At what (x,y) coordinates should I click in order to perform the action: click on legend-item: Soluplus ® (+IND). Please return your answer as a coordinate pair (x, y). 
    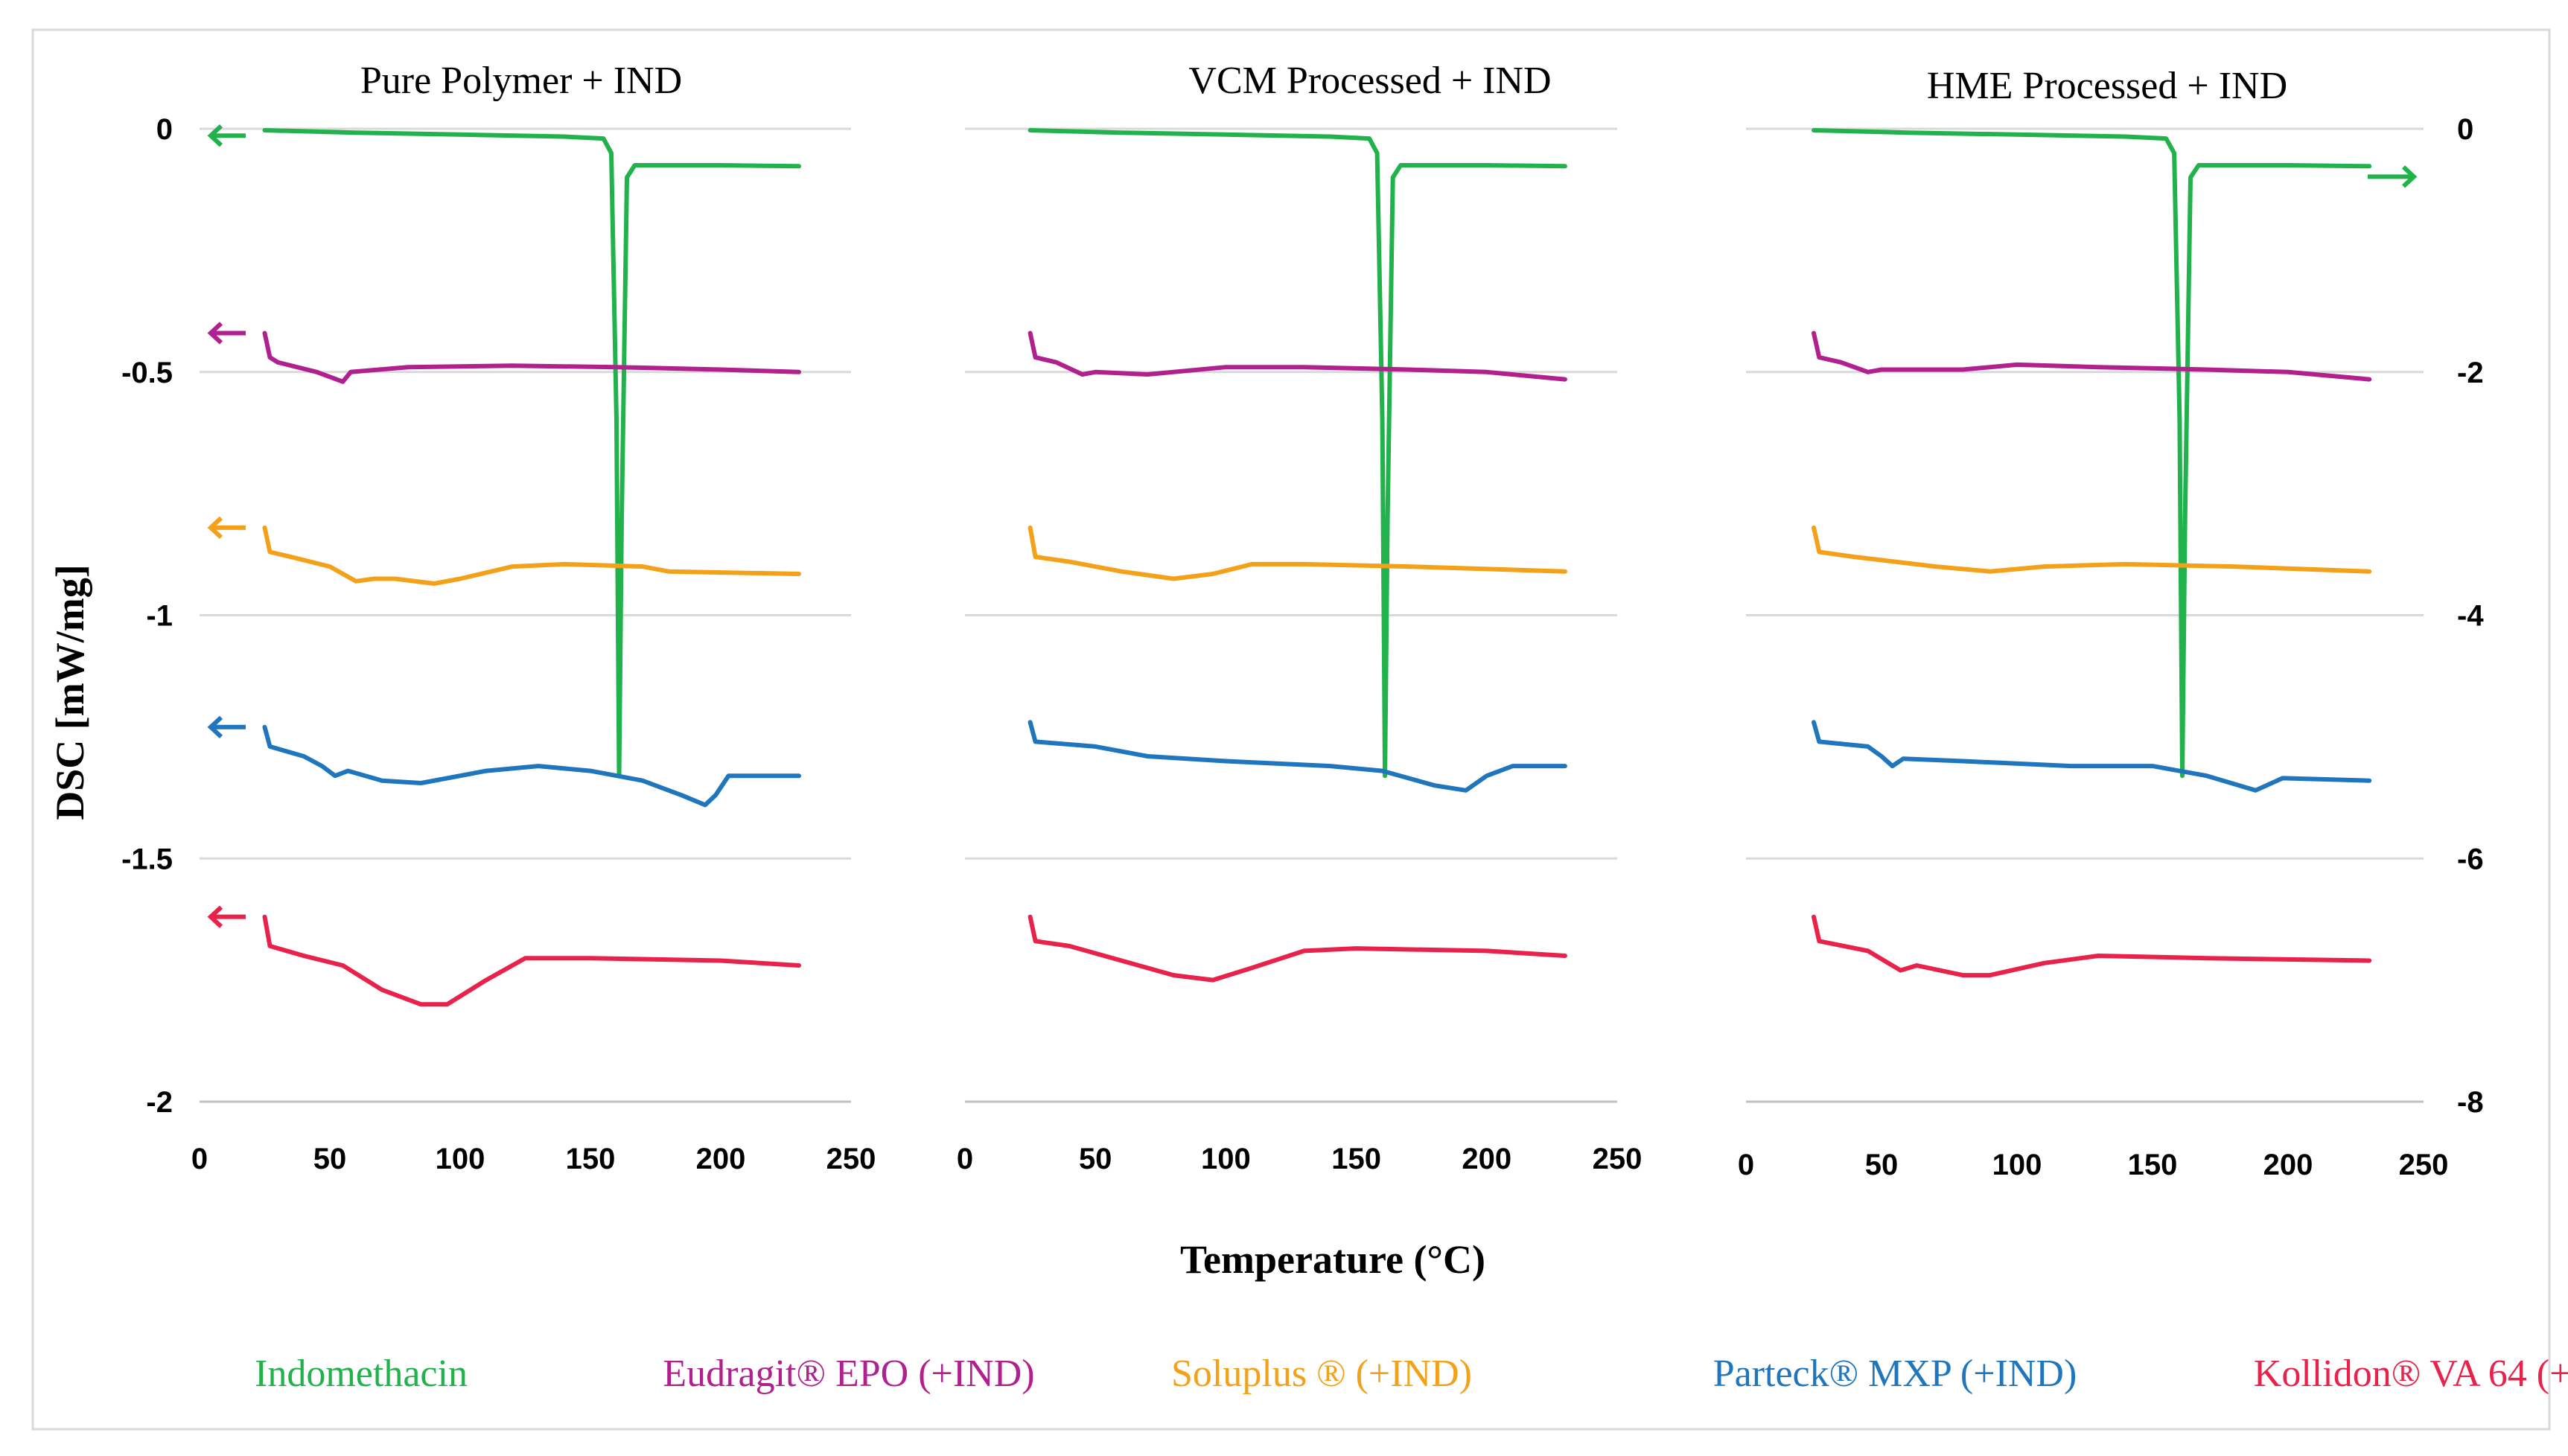
    Looking at the image, I should click on (1321, 1374).